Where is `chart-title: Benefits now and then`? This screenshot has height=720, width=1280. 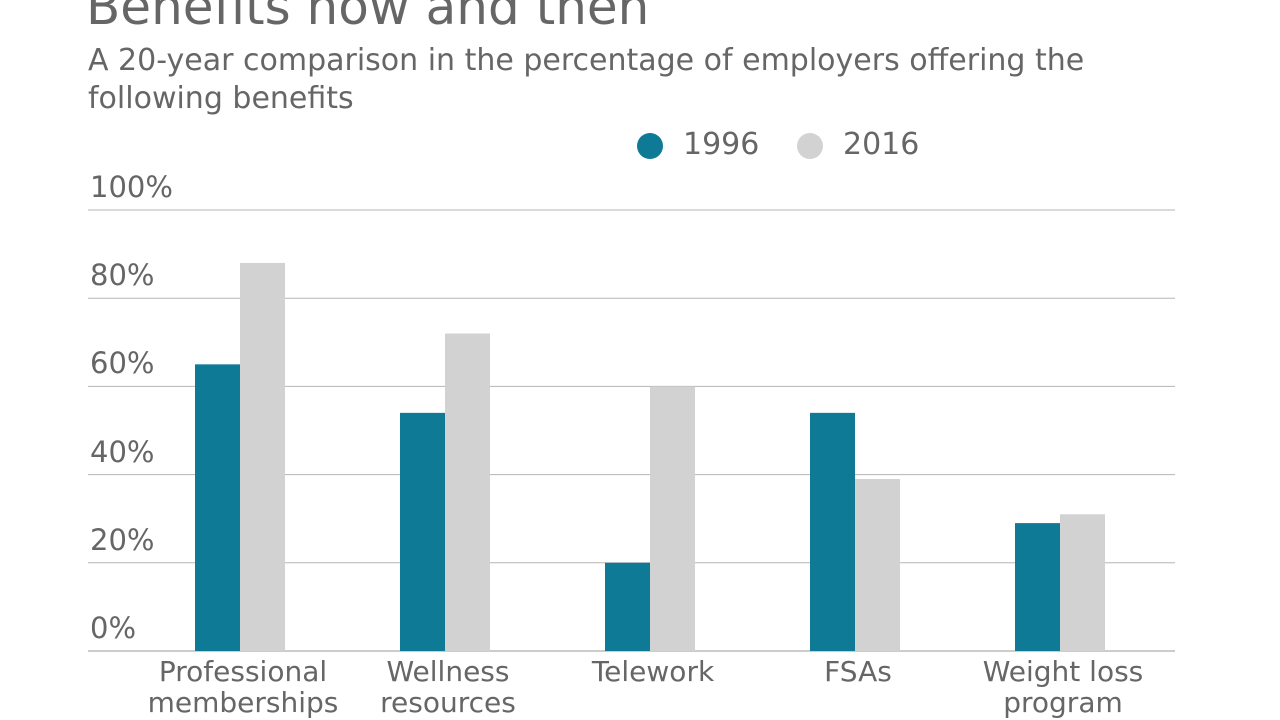
chart-title: Benefits now and then is located at coordinates (368, 18).